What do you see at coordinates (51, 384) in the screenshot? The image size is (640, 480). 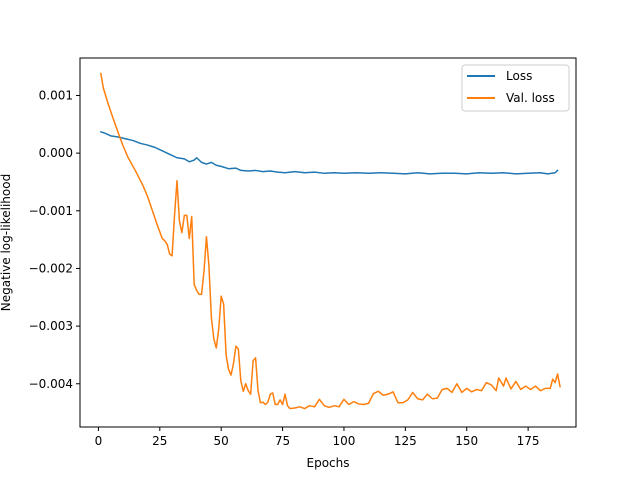 I see `y-tick-label: −0.004` at bounding box center [51, 384].